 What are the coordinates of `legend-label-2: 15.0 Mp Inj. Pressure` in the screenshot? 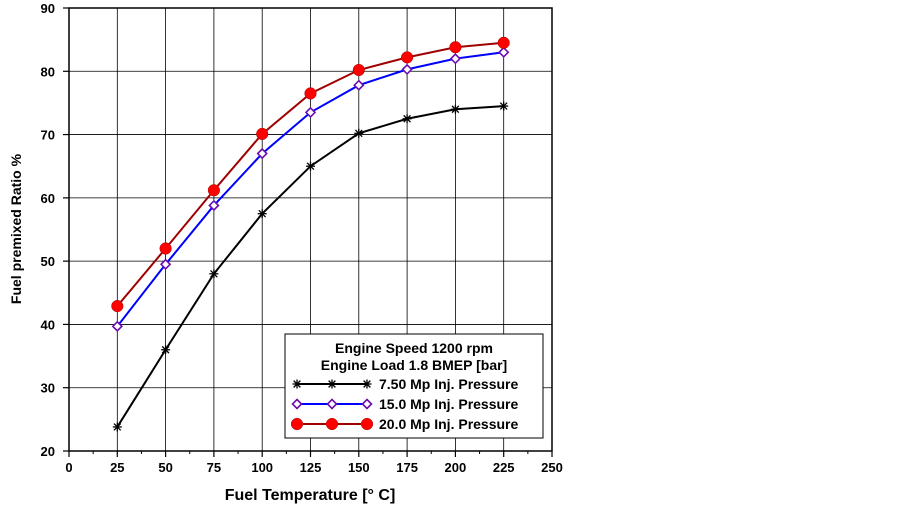 It's located at (448, 404).